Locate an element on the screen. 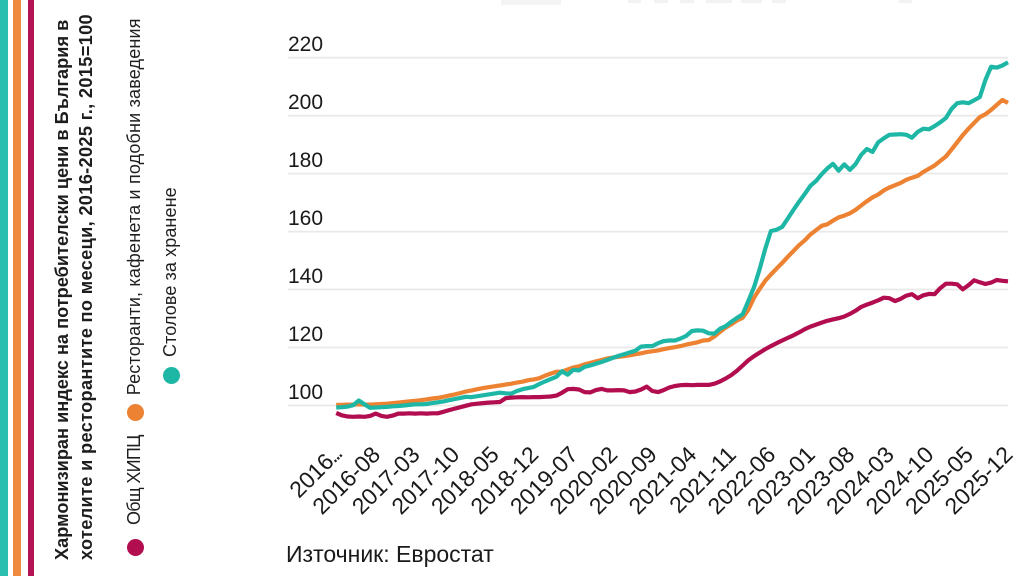  svg-text: 140 is located at coordinates (305, 276).